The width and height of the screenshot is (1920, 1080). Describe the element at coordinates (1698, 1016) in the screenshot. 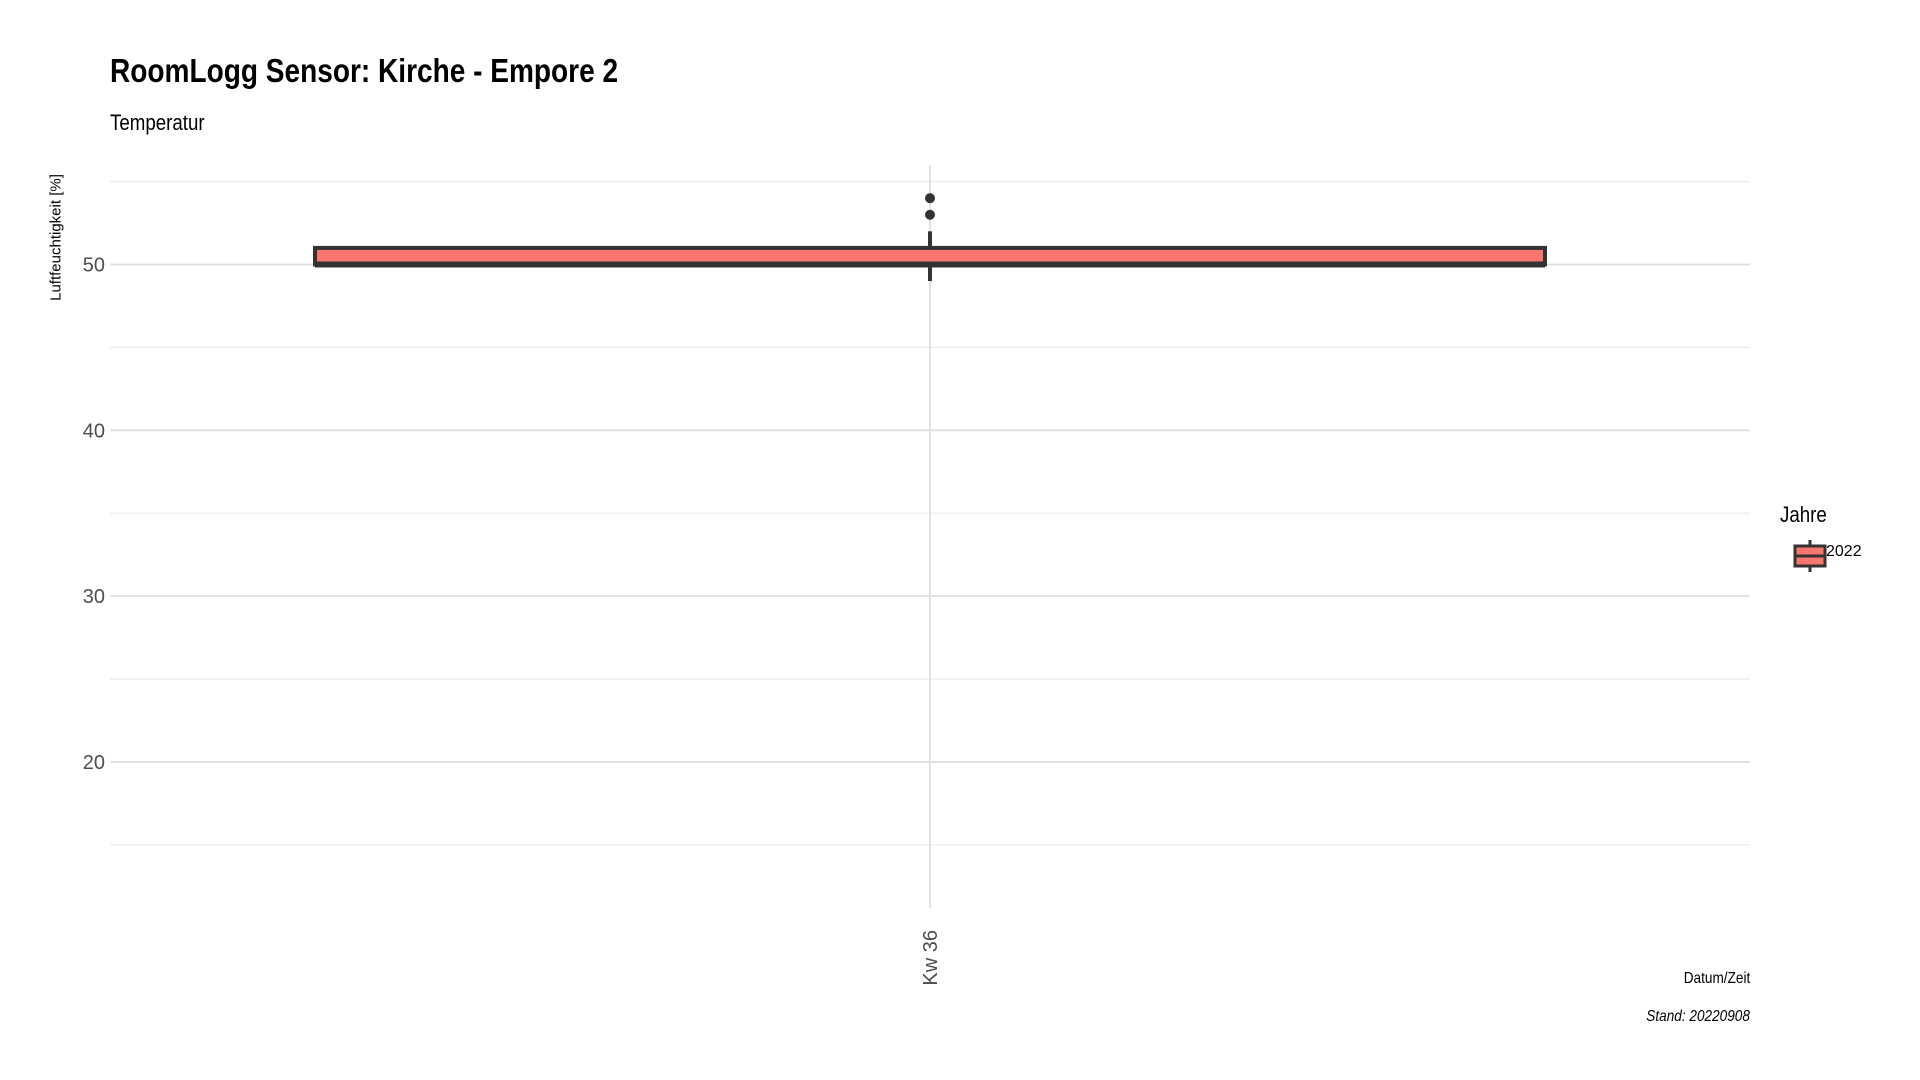

I see `chart-caption: Stand: 20220908` at that location.